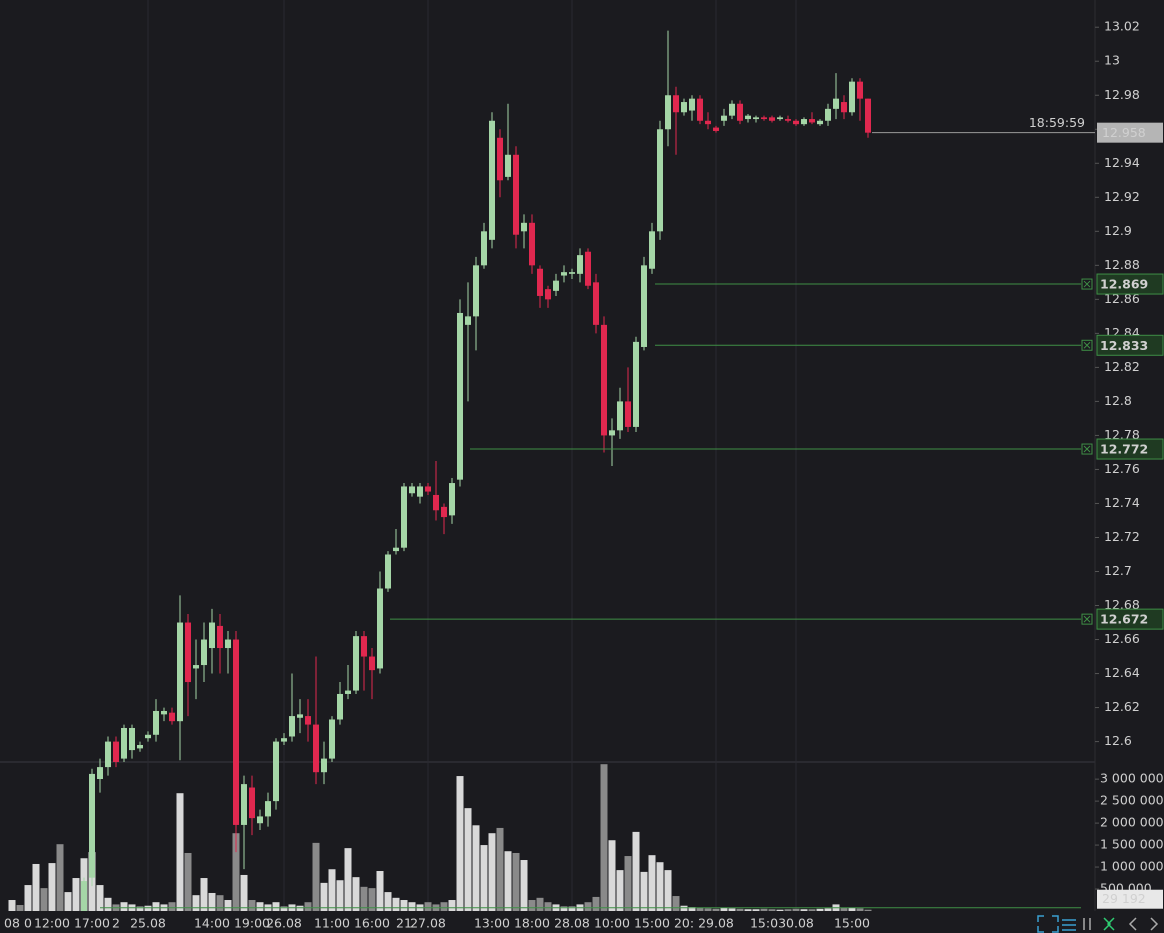 The width and height of the screenshot is (1164, 933). What do you see at coordinates (1122, 94) in the screenshot?
I see `y-tick-label: 12.98` at bounding box center [1122, 94].